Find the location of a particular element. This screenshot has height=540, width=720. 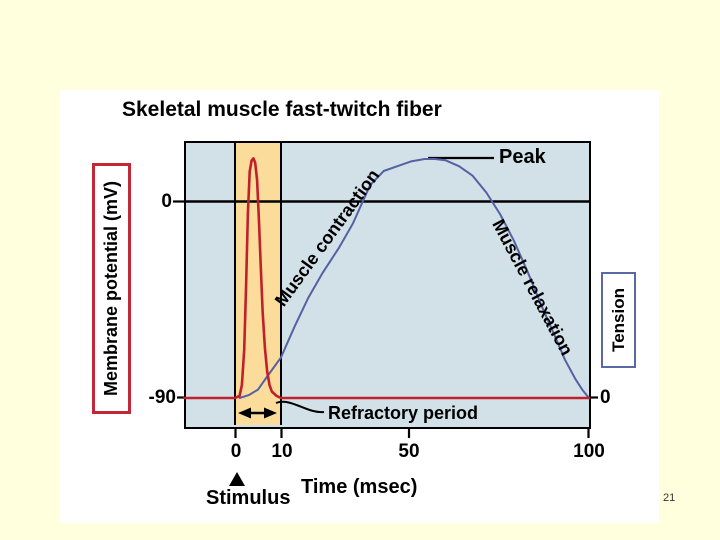

stimulus-label: Stimulus is located at coordinates (248, 498).